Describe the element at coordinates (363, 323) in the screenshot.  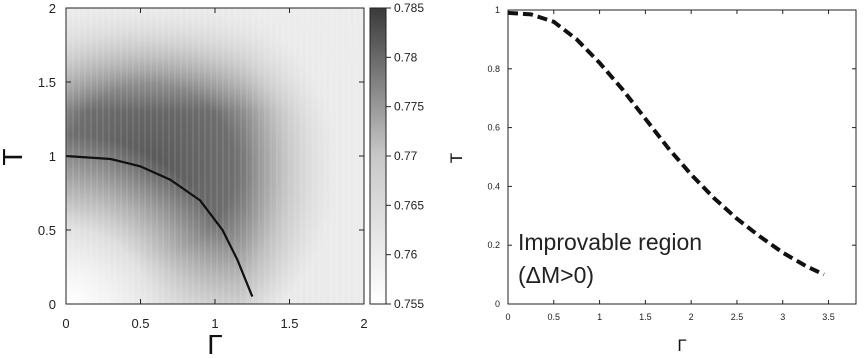
I see `heatmap-x-tick-label: 2` at that location.